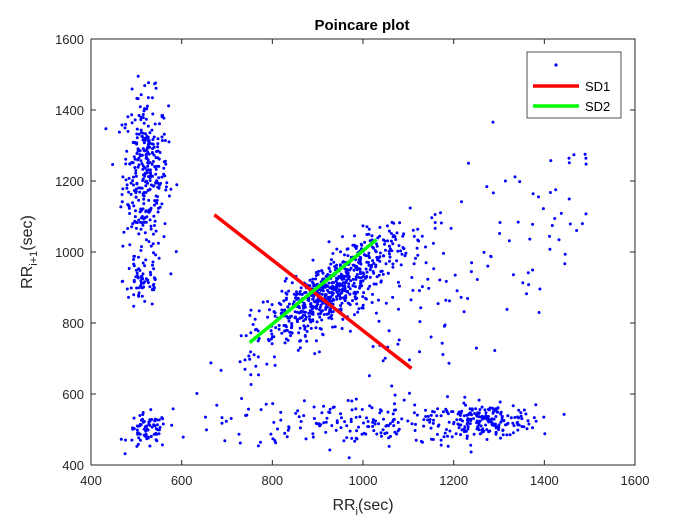 The image size is (700, 525). Describe the element at coordinates (343, 505) in the screenshot. I see `x-axis-label-base: RR` at that location.